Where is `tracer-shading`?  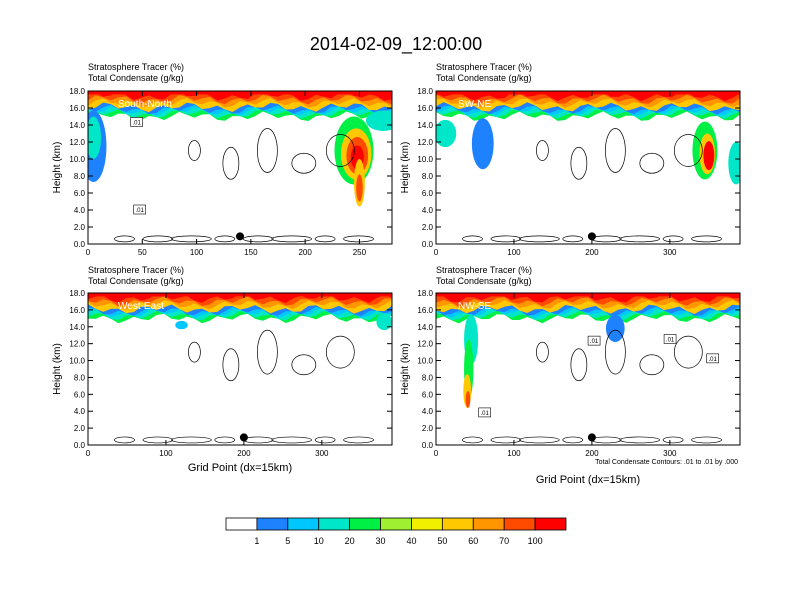 tracer-shading is located at coordinates (588, 138).